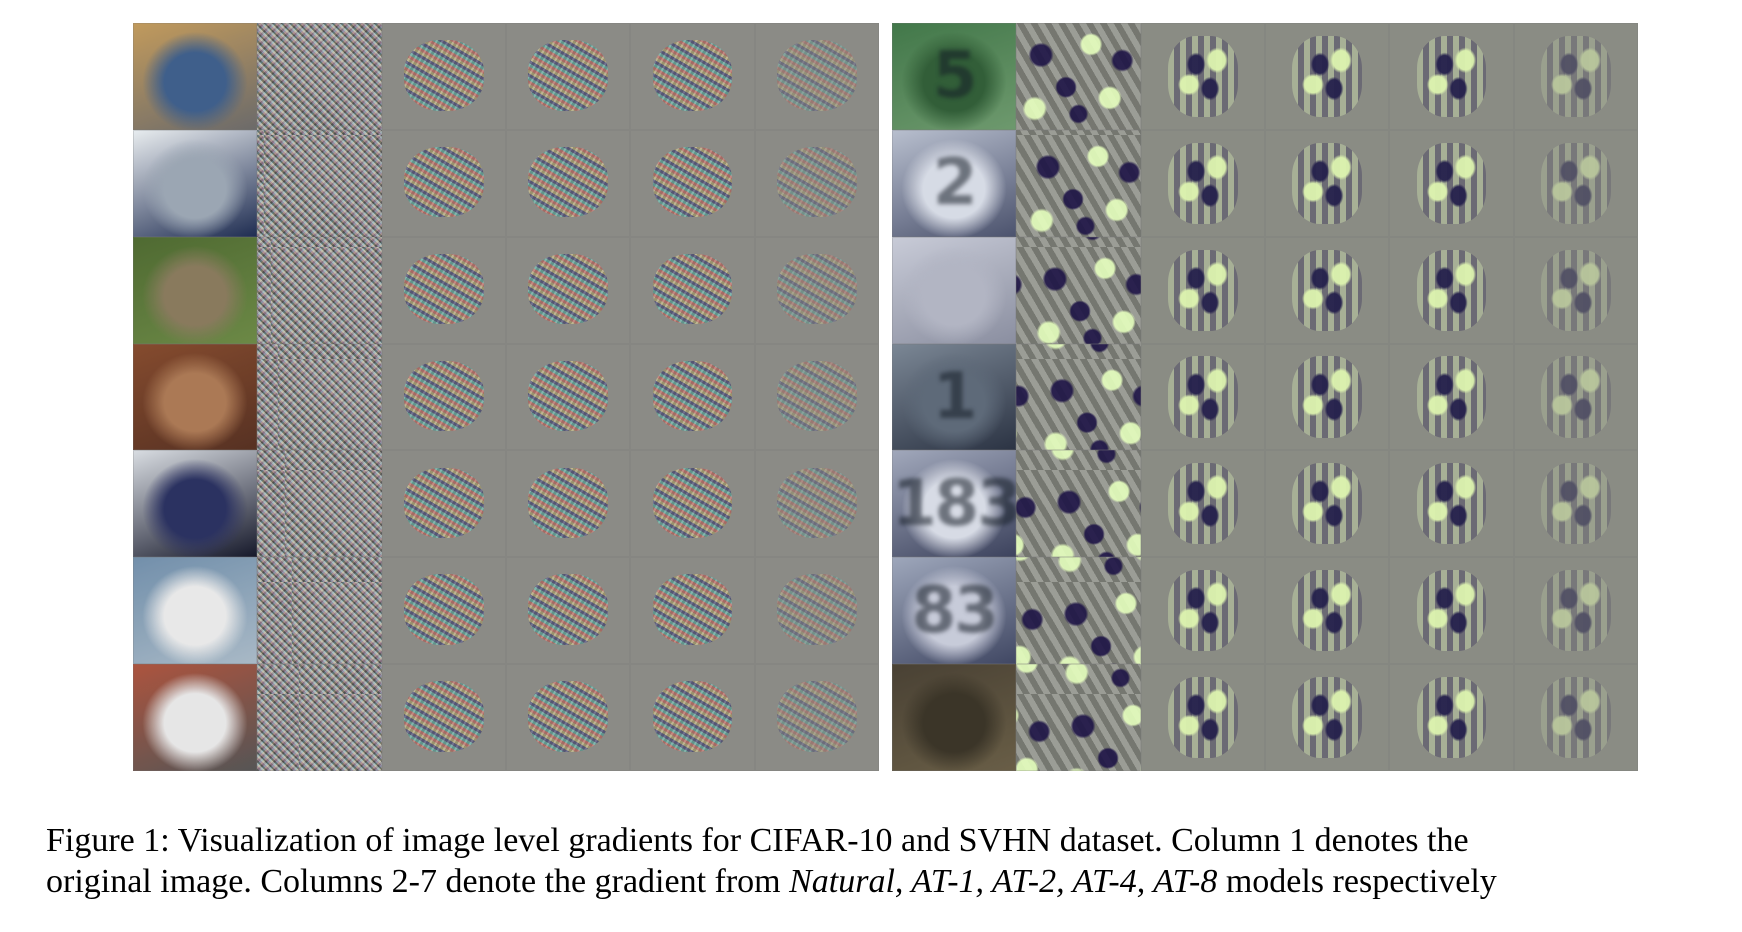 Image resolution: width=1742 pixels, height=932 pixels. I want to click on svhn-digit-text: 5, so click(955, 76).